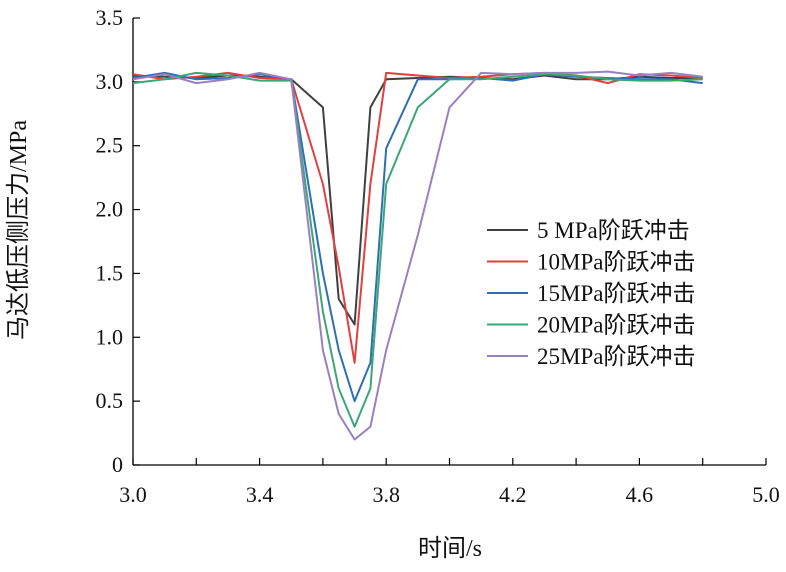 Image resolution: width=786 pixels, height=572 pixels. Describe the element at coordinates (616, 293) in the screenshot. I see `legend-label: 15MPa阶跃冲击` at that location.